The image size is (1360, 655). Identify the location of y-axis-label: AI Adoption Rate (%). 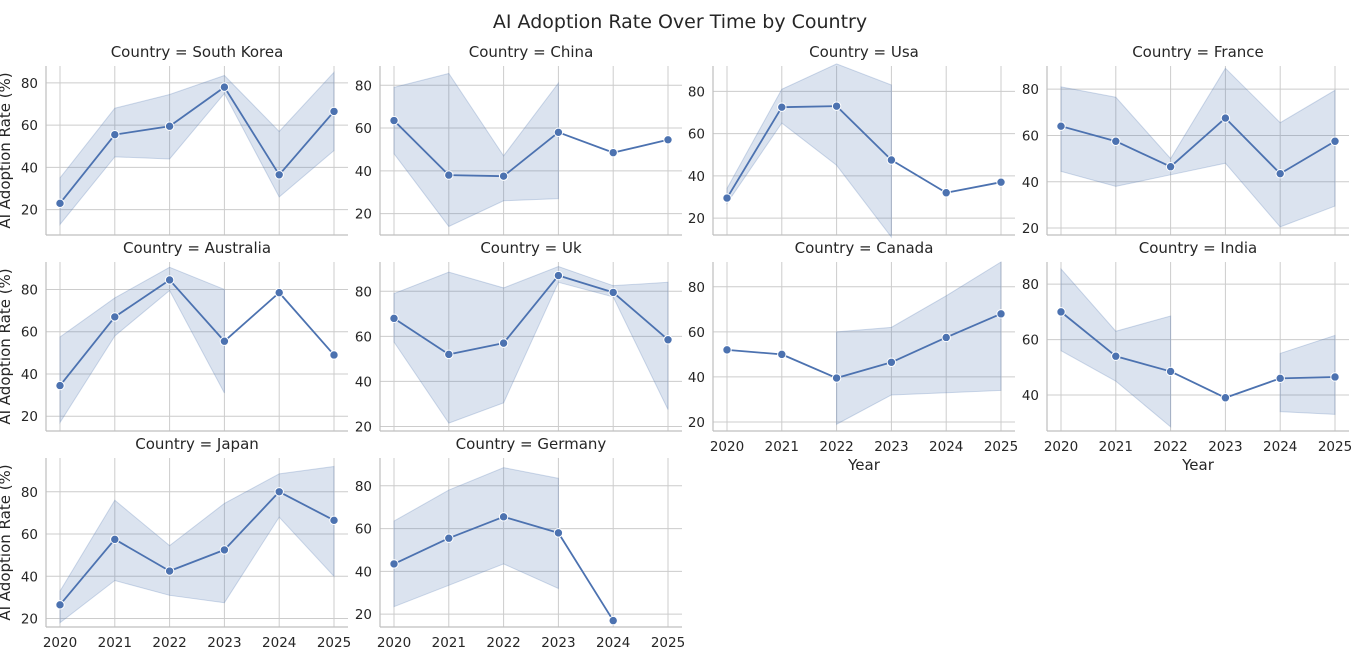
(7, 346).